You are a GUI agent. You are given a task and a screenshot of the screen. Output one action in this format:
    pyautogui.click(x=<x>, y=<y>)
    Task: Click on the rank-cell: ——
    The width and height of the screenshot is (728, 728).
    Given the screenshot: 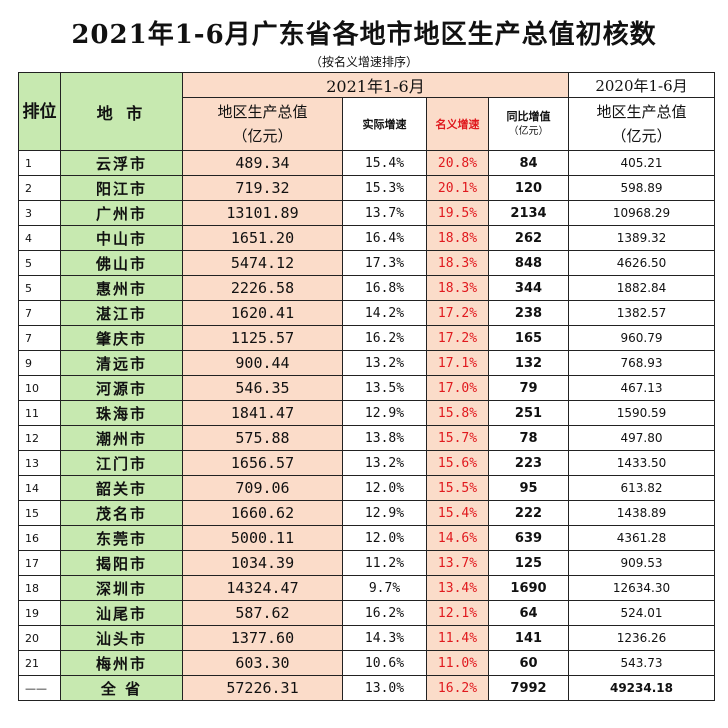 What is the action you would take?
    pyautogui.click(x=39, y=688)
    